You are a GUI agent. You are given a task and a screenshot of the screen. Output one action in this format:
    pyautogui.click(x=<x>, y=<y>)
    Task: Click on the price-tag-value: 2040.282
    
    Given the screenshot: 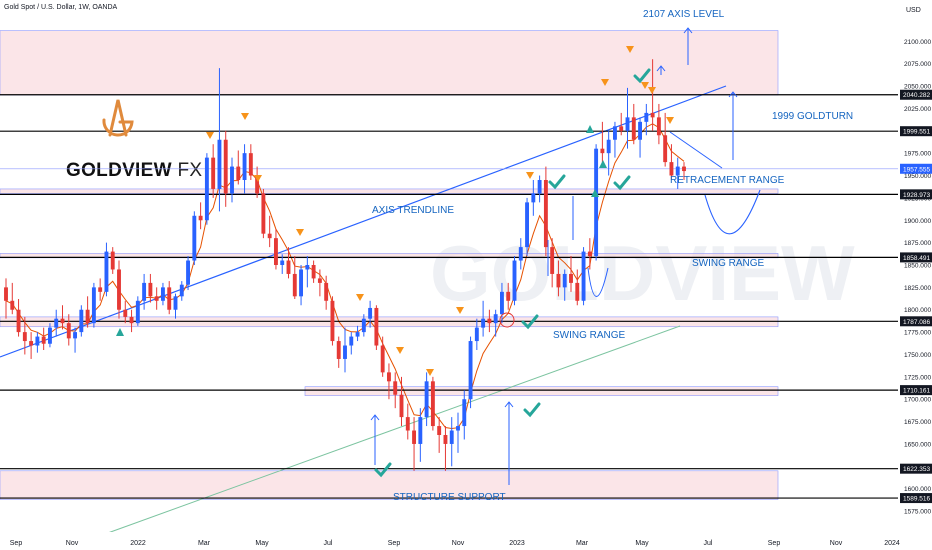 What is the action you would take?
    pyautogui.click(x=916, y=95)
    